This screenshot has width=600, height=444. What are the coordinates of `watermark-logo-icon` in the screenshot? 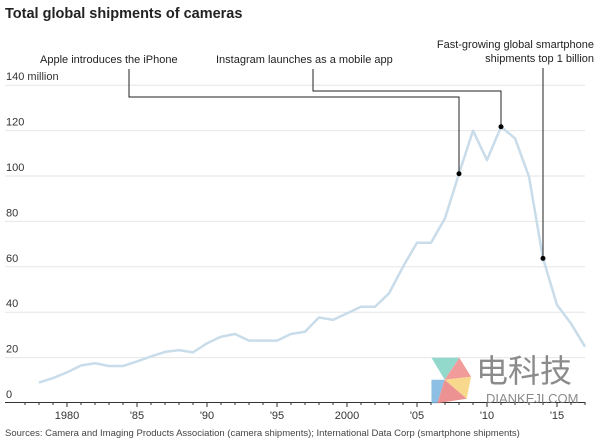 It's located at (451, 380).